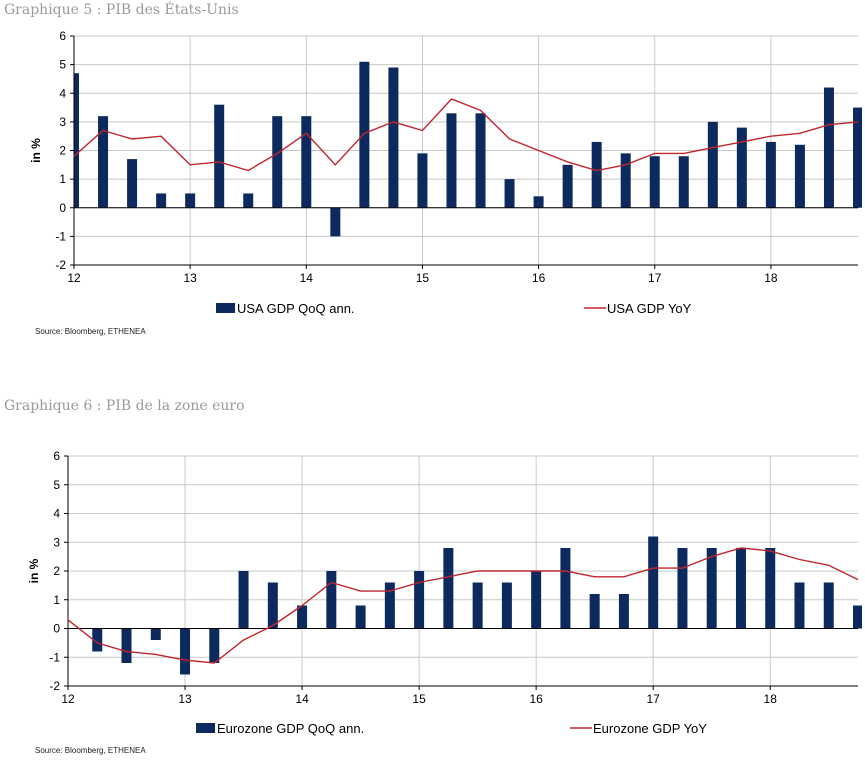 The image size is (865, 770). Describe the element at coordinates (121, 10) in the screenshot. I see `chart-1-title: Graphique 5 : PIB des États-Unis` at that location.